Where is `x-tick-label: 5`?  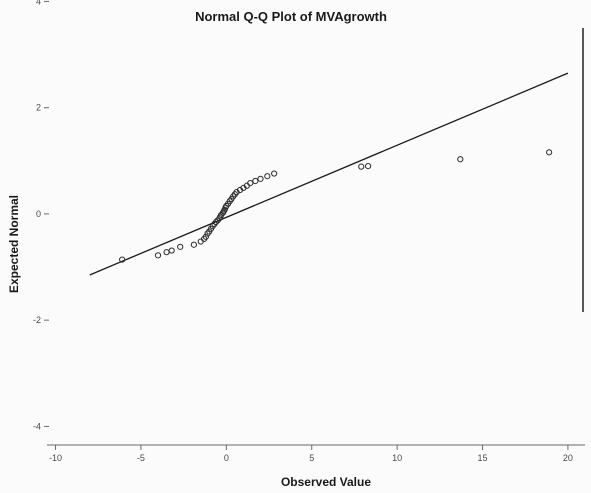
x-tick-label: 5 is located at coordinates (311, 458).